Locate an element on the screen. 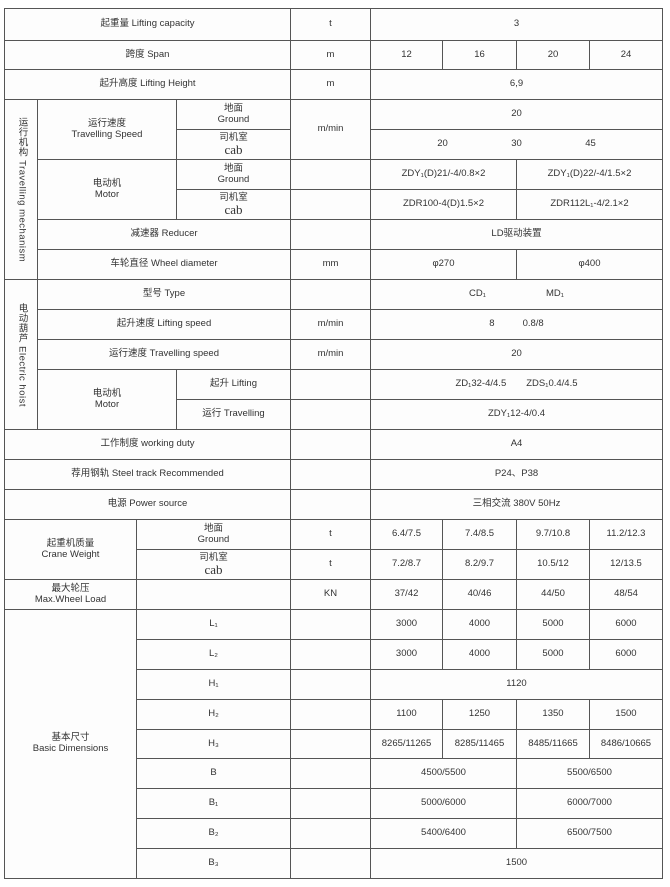 The height and width of the screenshot is (887, 670). dimension-l2-value-1: 3000 is located at coordinates (406, 654).